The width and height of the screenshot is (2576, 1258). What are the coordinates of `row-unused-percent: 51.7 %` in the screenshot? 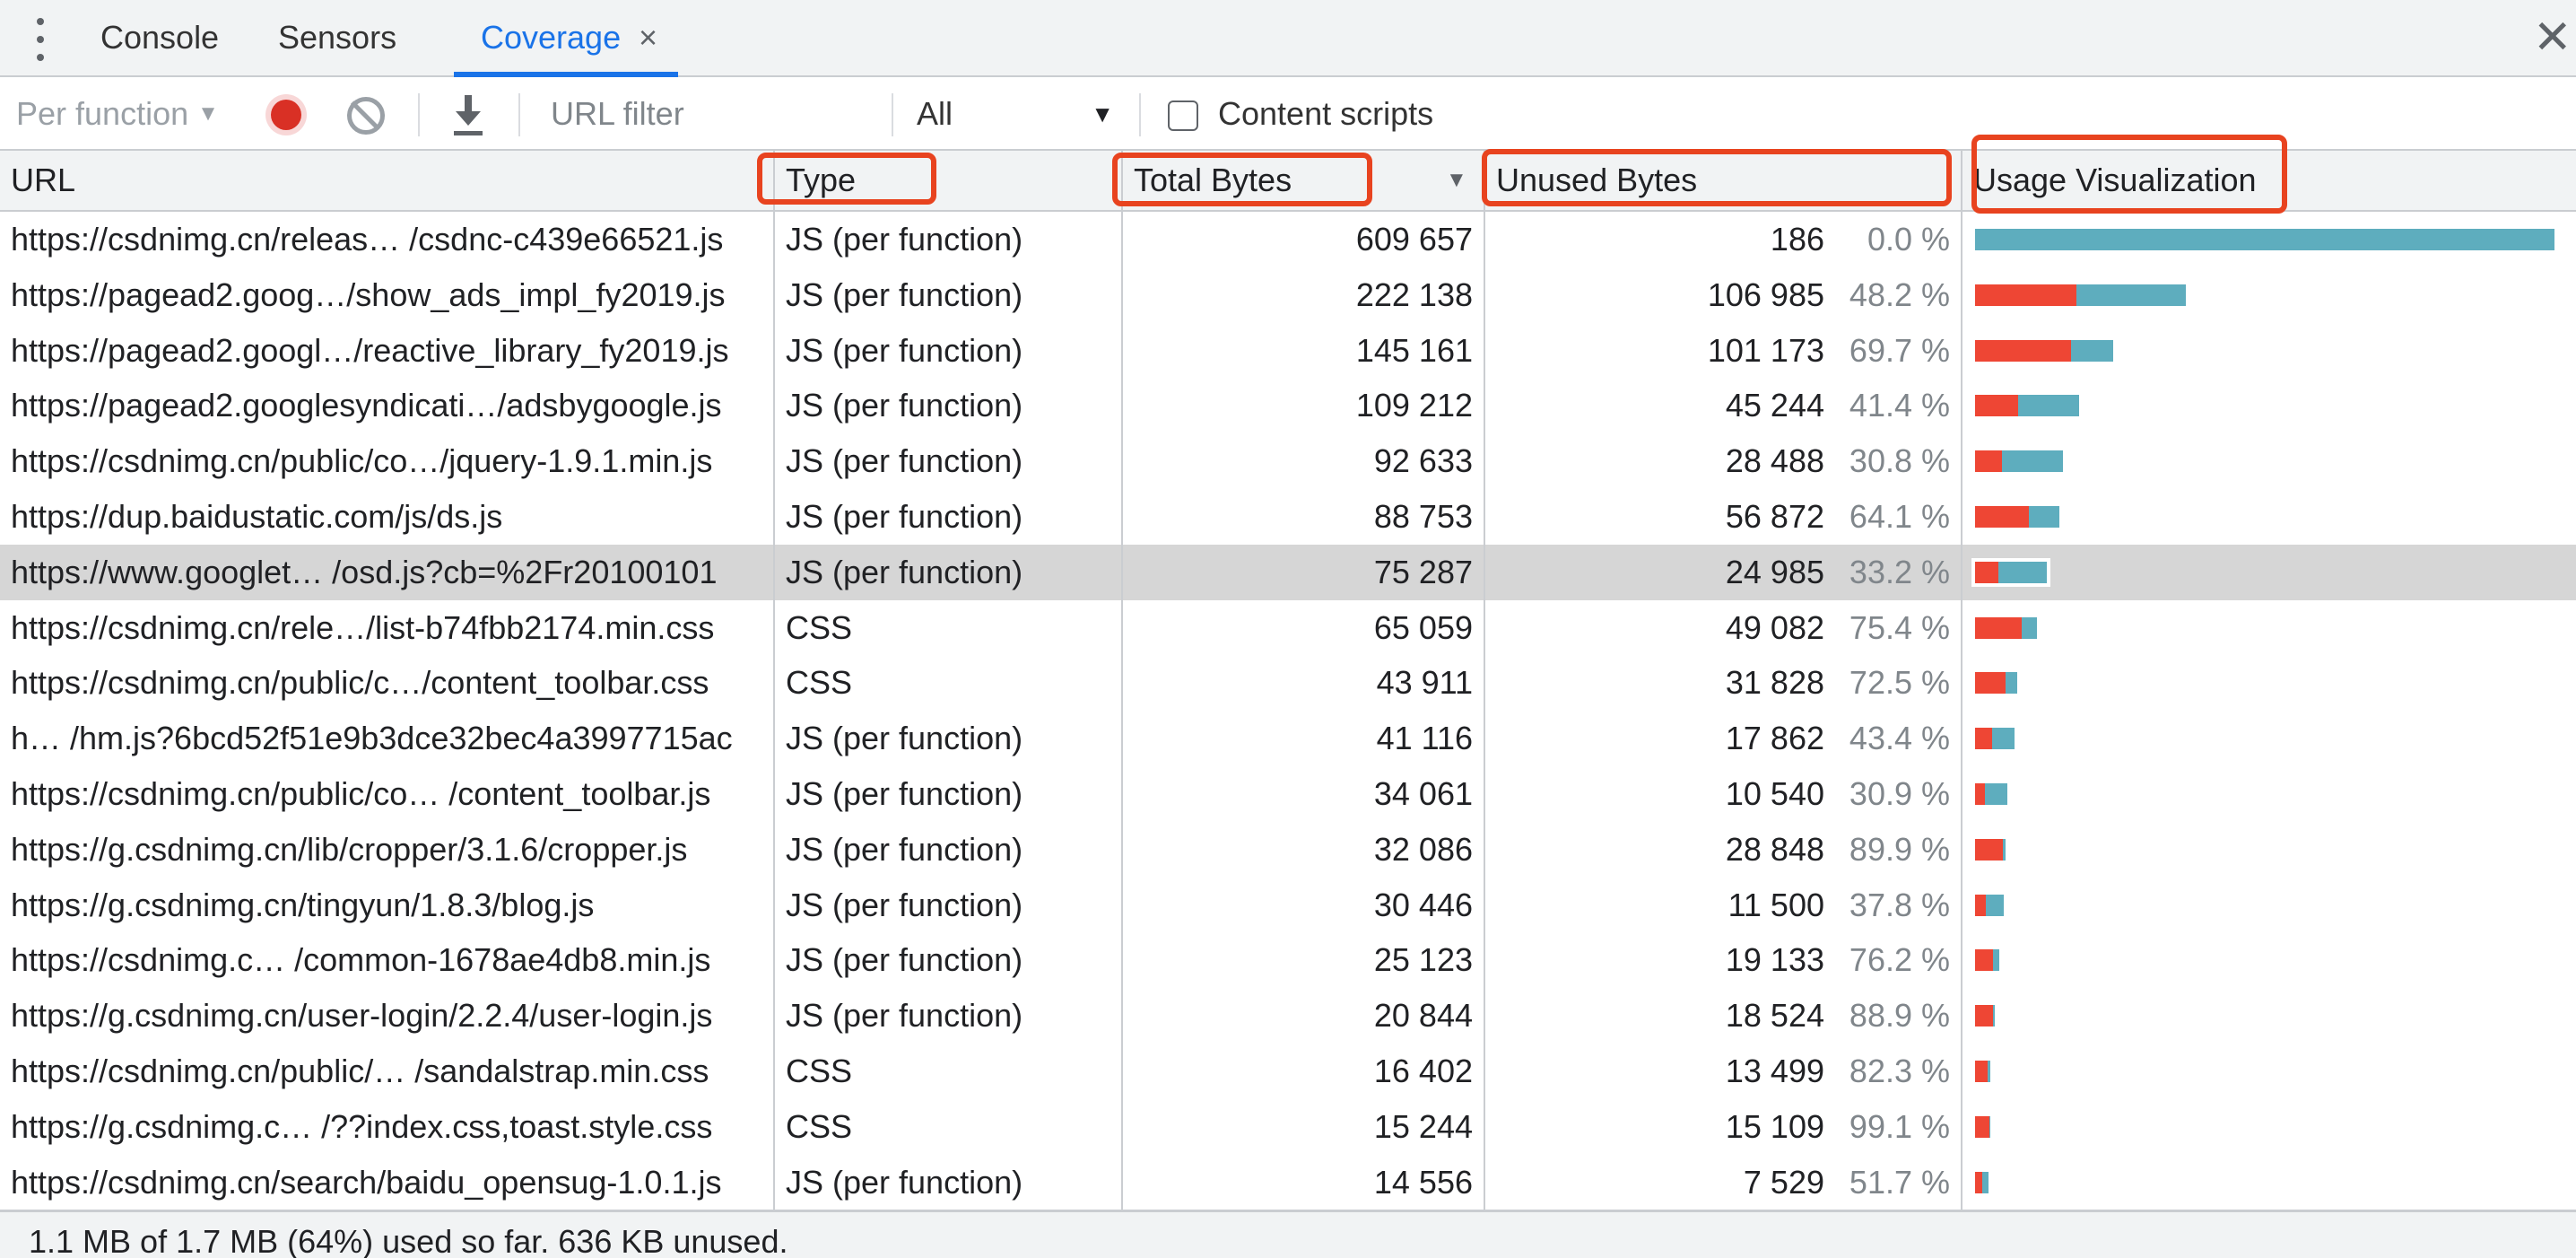 It's located at (1899, 1182).